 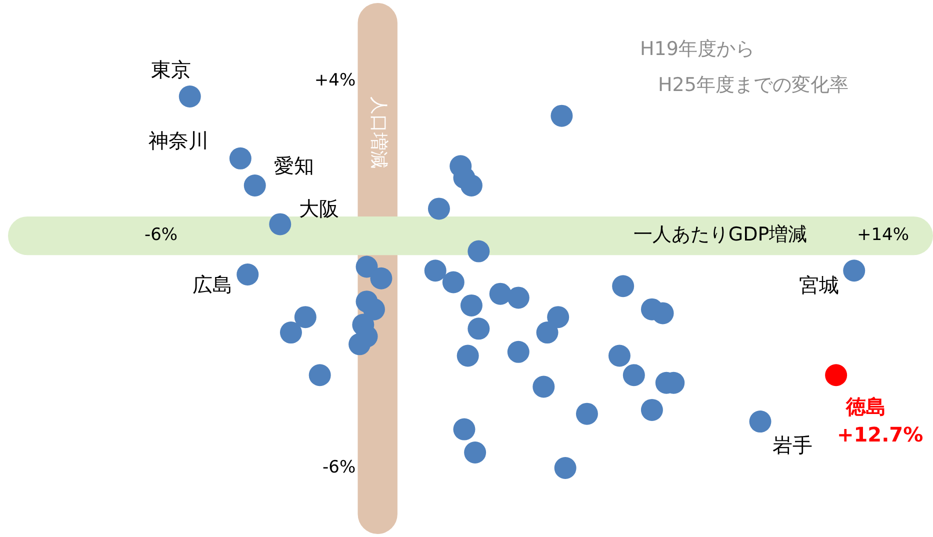 I want to click on annotation: 岩手, so click(x=792, y=444).